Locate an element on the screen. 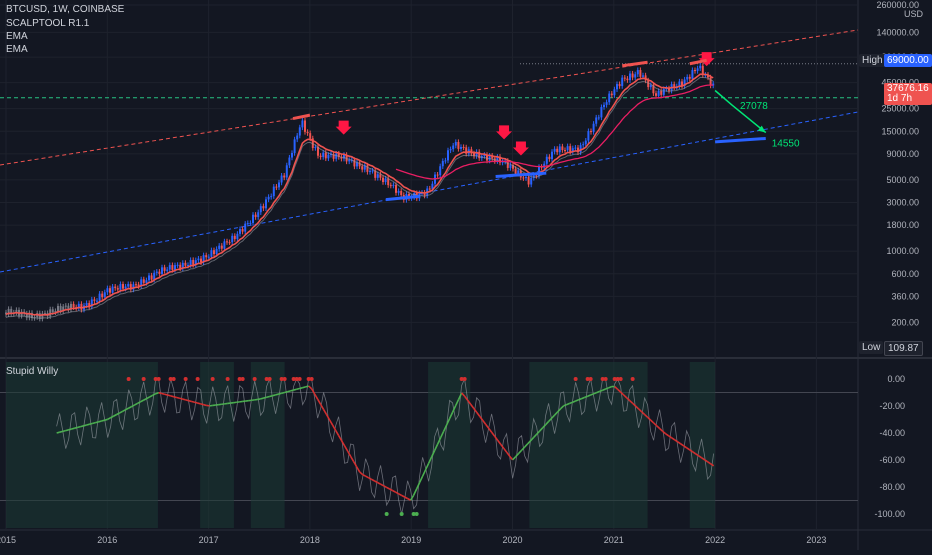 The height and width of the screenshot is (555, 932). x-tick-label: 2016 is located at coordinates (107, 540).